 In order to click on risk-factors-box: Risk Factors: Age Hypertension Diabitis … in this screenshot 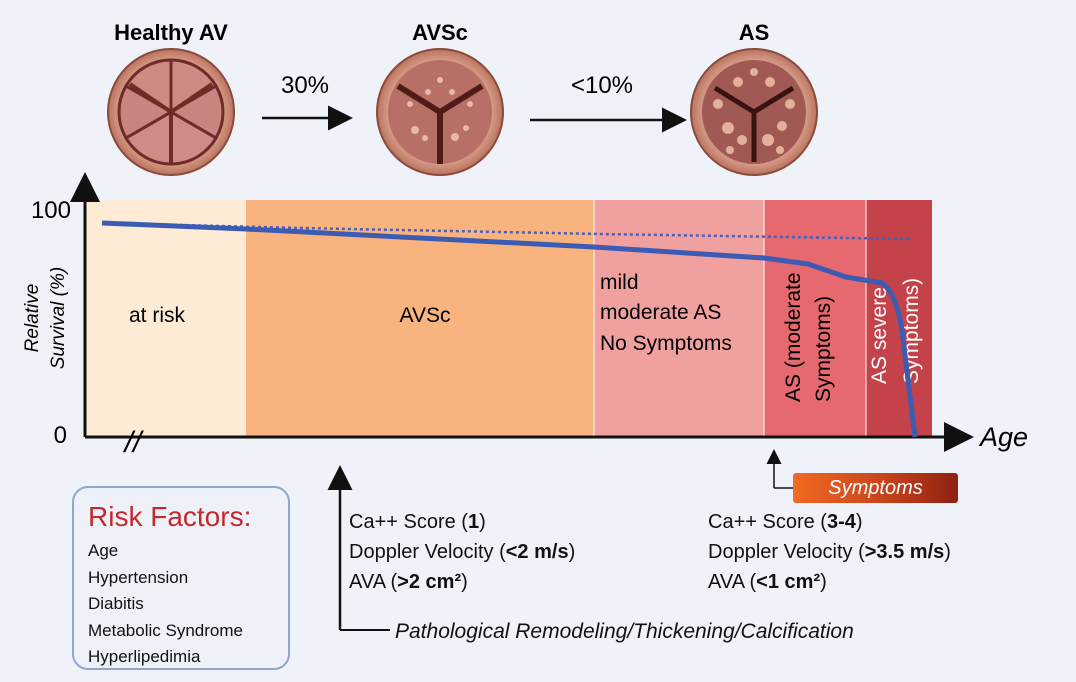, I will do `click(181, 578)`.